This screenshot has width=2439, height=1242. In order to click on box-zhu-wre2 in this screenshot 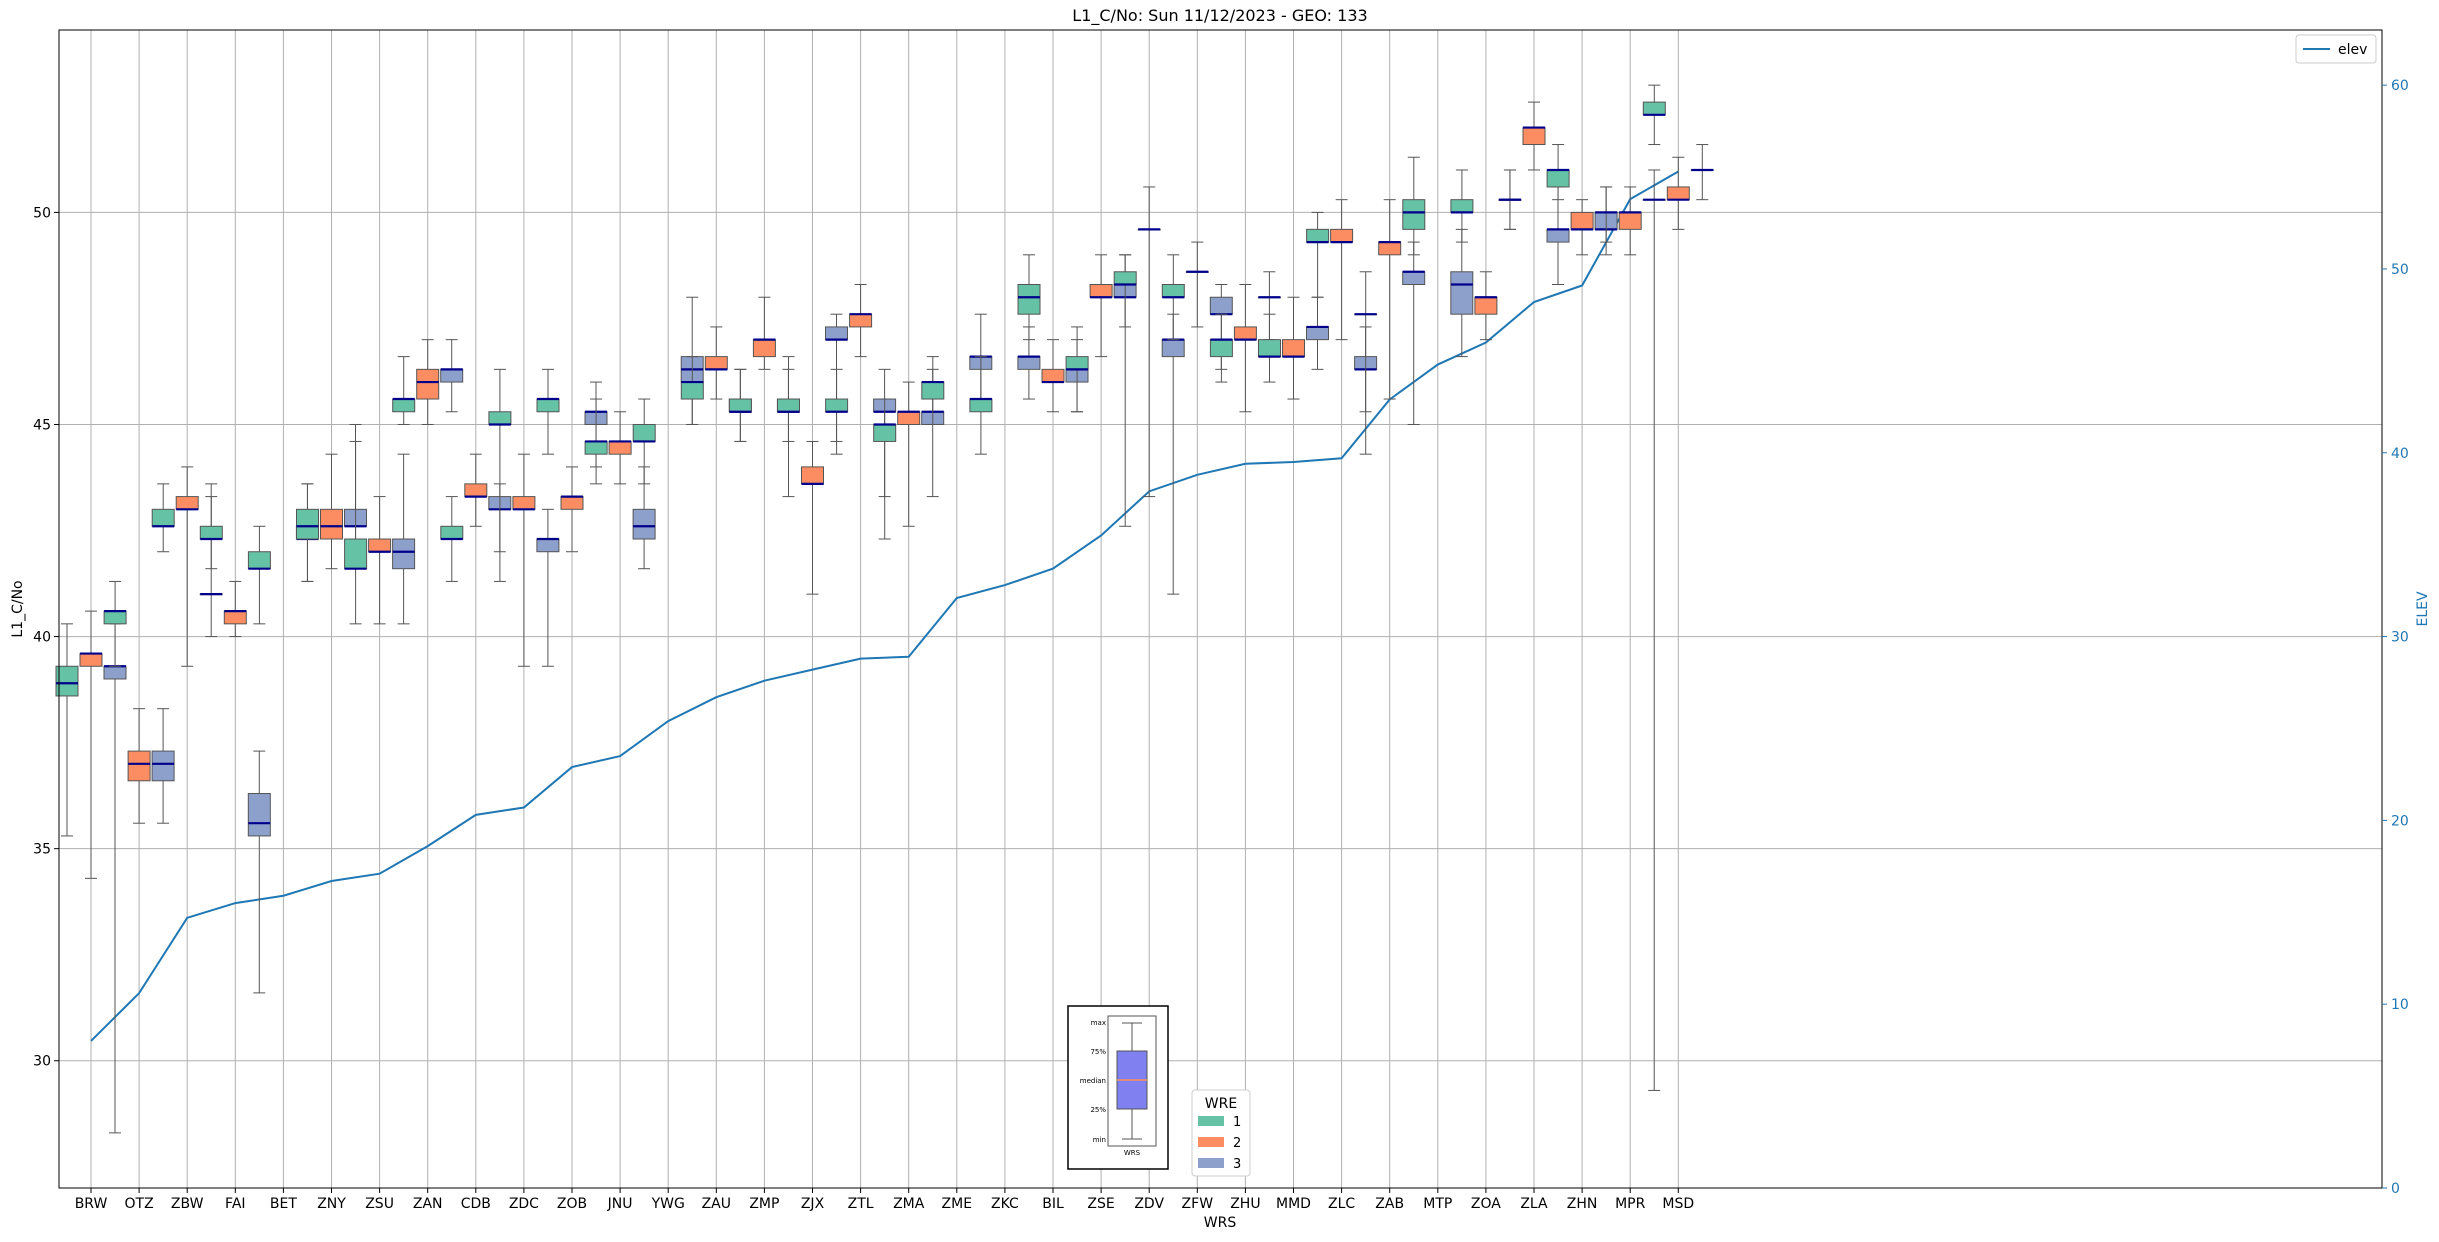, I will do `click(1245, 348)`.